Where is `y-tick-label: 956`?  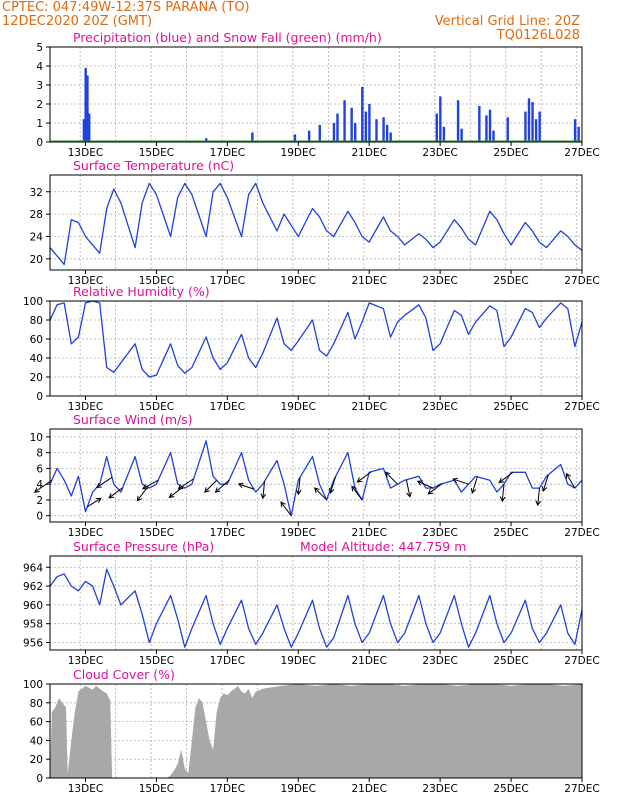
y-tick-label: 956 is located at coordinates (33, 643).